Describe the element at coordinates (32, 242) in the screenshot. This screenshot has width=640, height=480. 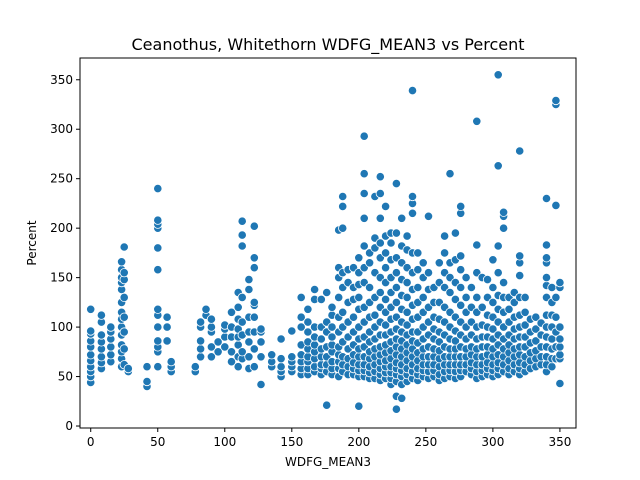
I see `y-axis-label: Percent` at that location.